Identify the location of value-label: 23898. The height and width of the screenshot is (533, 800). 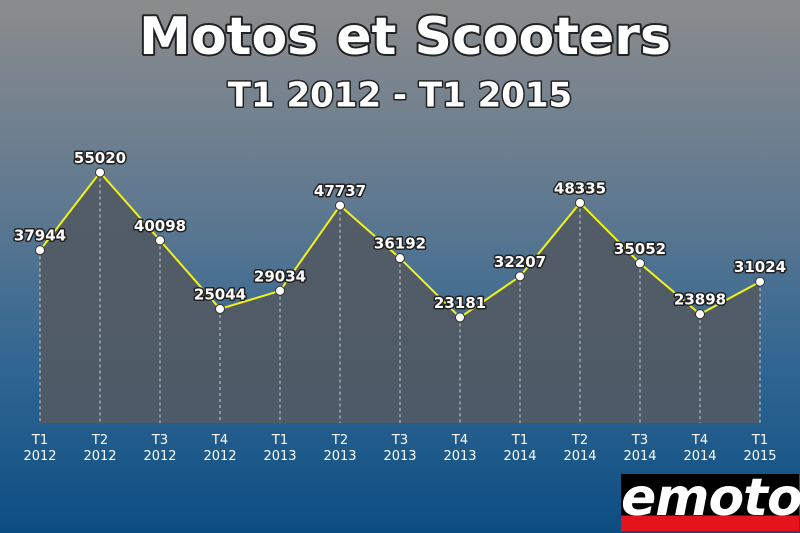
(700, 300).